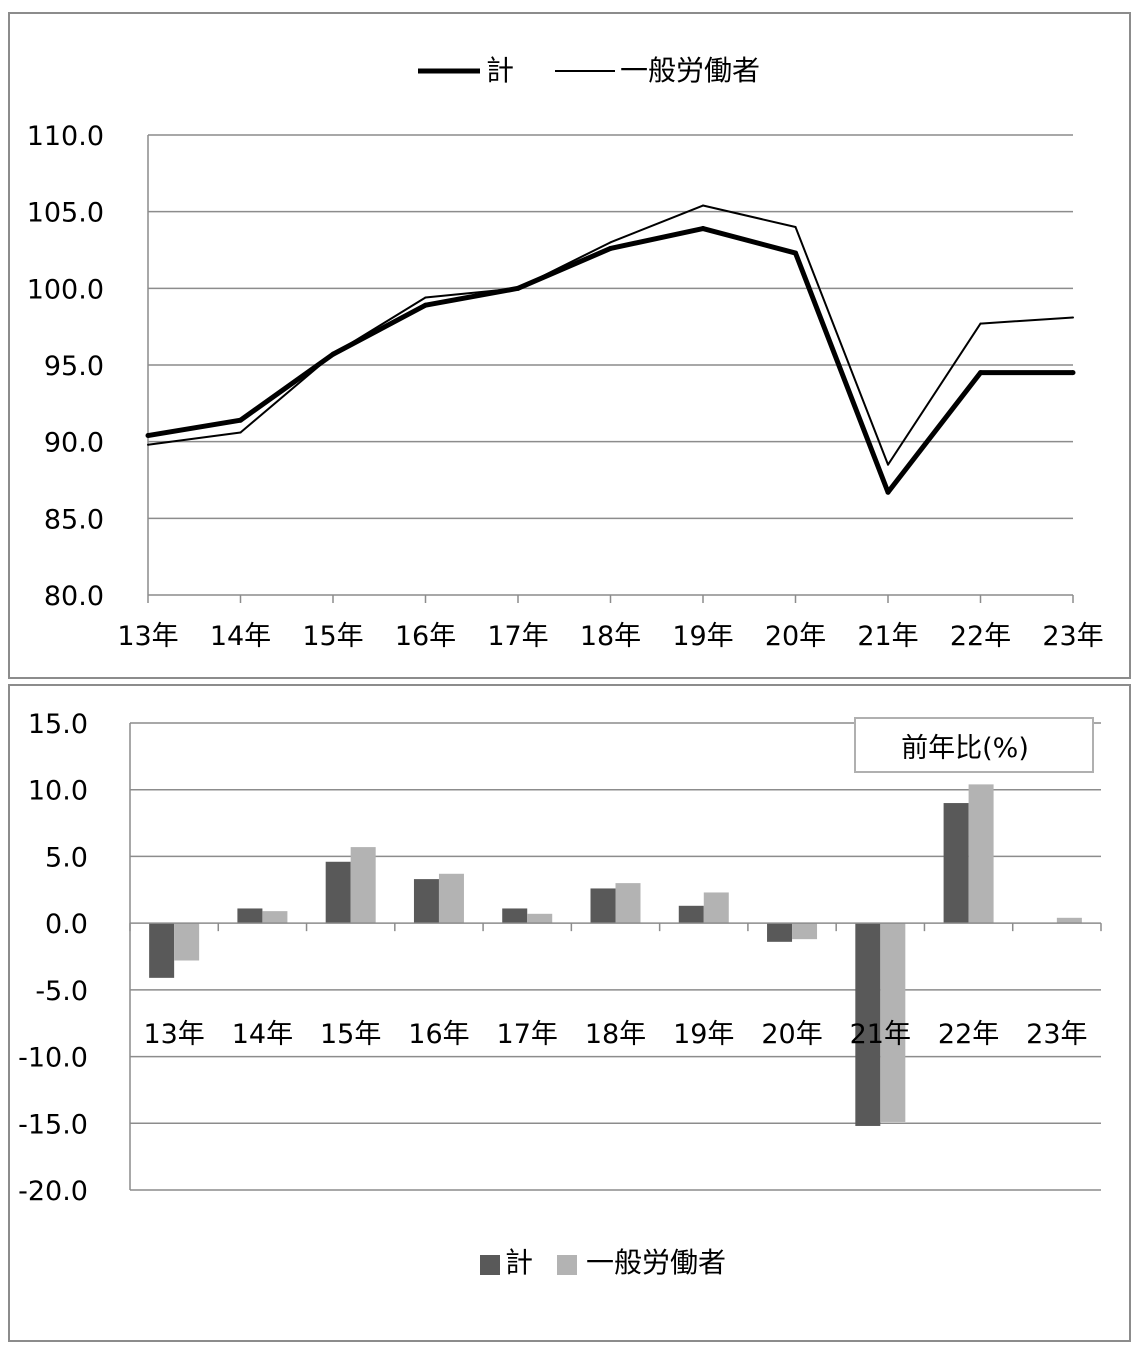 This screenshot has width=1131, height=1347. What do you see at coordinates (74, 443) in the screenshot?
I see `y-tick-label: 90.0` at bounding box center [74, 443].